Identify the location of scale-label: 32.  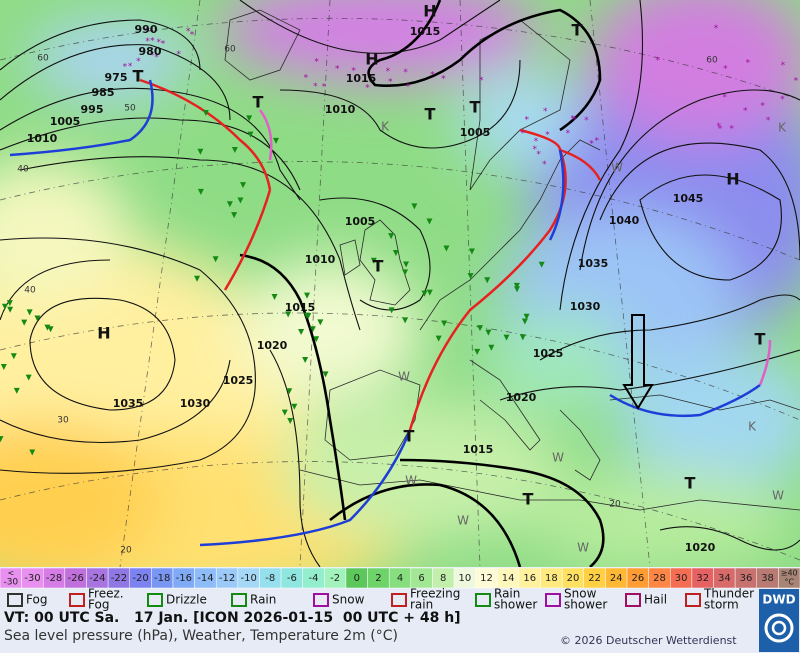
(702, 578).